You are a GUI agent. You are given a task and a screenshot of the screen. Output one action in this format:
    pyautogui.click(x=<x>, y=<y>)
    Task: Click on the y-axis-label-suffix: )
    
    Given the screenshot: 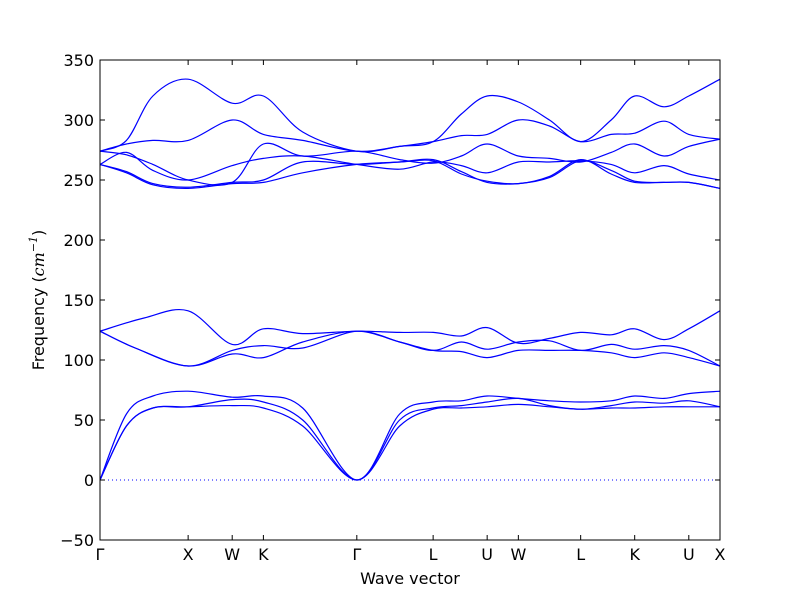 What is the action you would take?
    pyautogui.click(x=38, y=233)
    